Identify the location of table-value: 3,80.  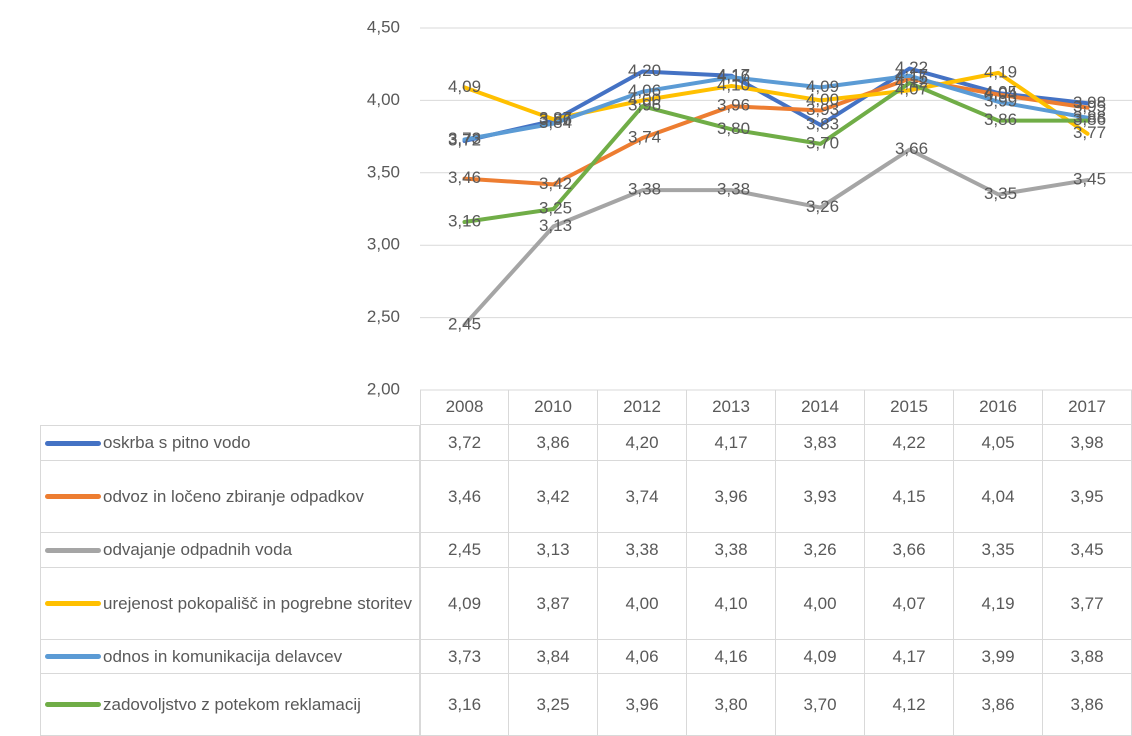
(731, 705).